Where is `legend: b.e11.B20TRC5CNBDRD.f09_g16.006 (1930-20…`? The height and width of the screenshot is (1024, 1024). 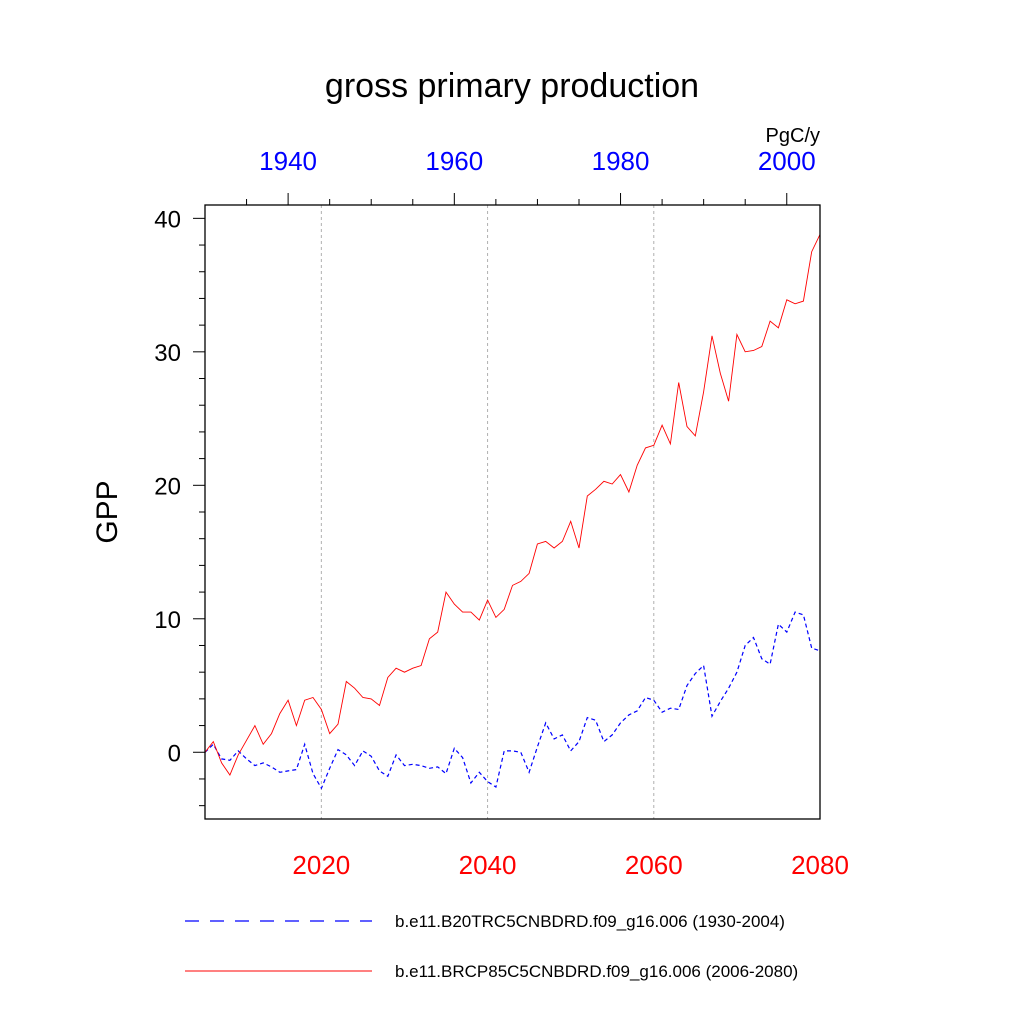 legend: b.e11.B20TRC5CNBDRD.f09_g16.006 (1930-20… is located at coordinates (491, 946).